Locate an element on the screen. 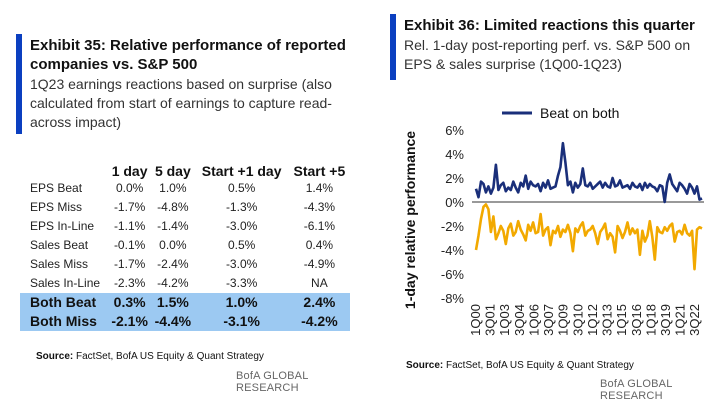  row-label: EPS Beat is located at coordinates (56, 188).